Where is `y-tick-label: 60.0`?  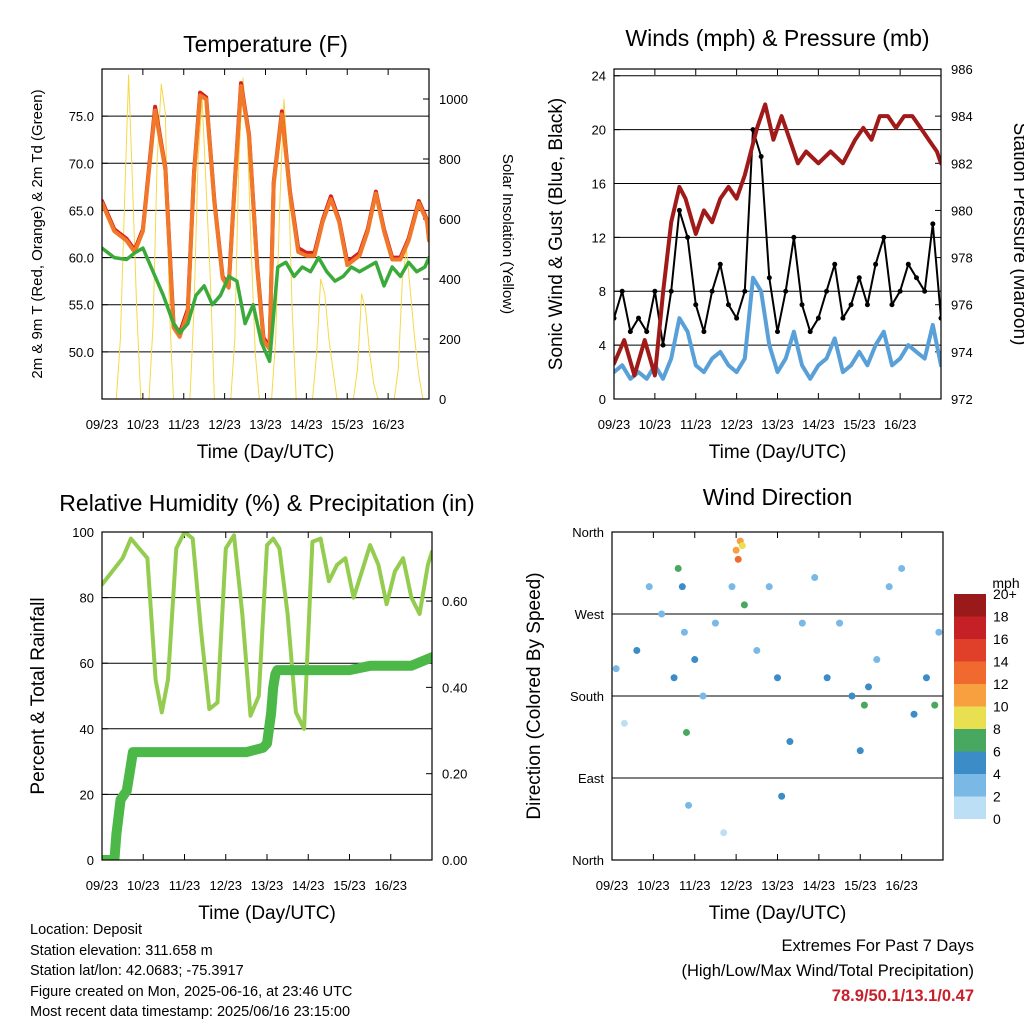 y-tick-label: 60.0 is located at coordinates (81, 258).